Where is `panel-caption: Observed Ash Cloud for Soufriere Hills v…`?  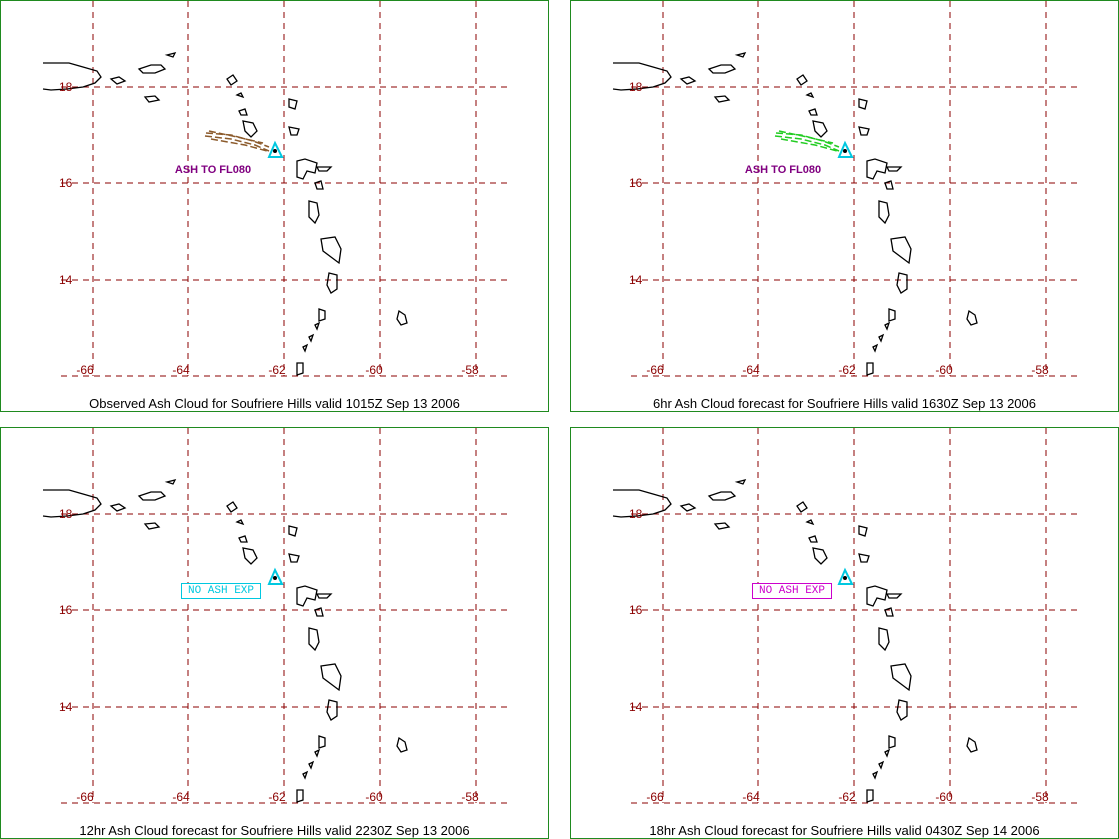 panel-caption: Observed Ash Cloud for Soufriere Hills v… is located at coordinates (274, 403).